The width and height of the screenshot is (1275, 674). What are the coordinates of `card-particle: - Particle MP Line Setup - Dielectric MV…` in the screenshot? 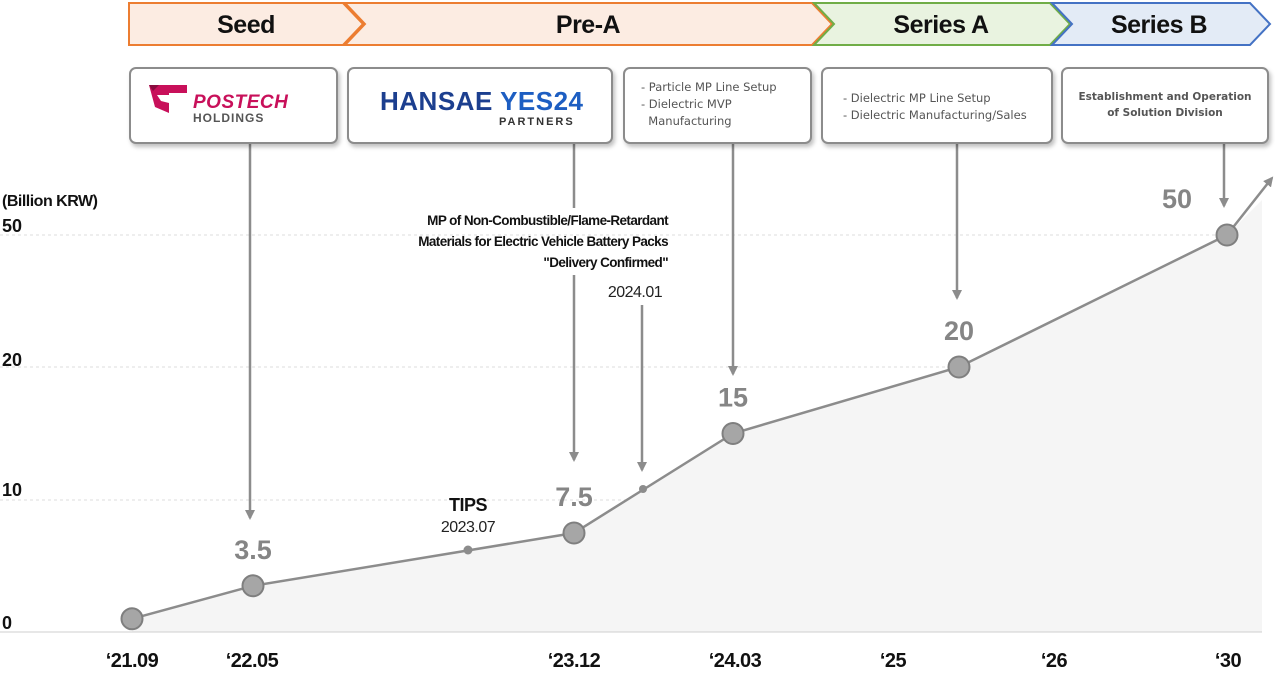 It's located at (717, 105).